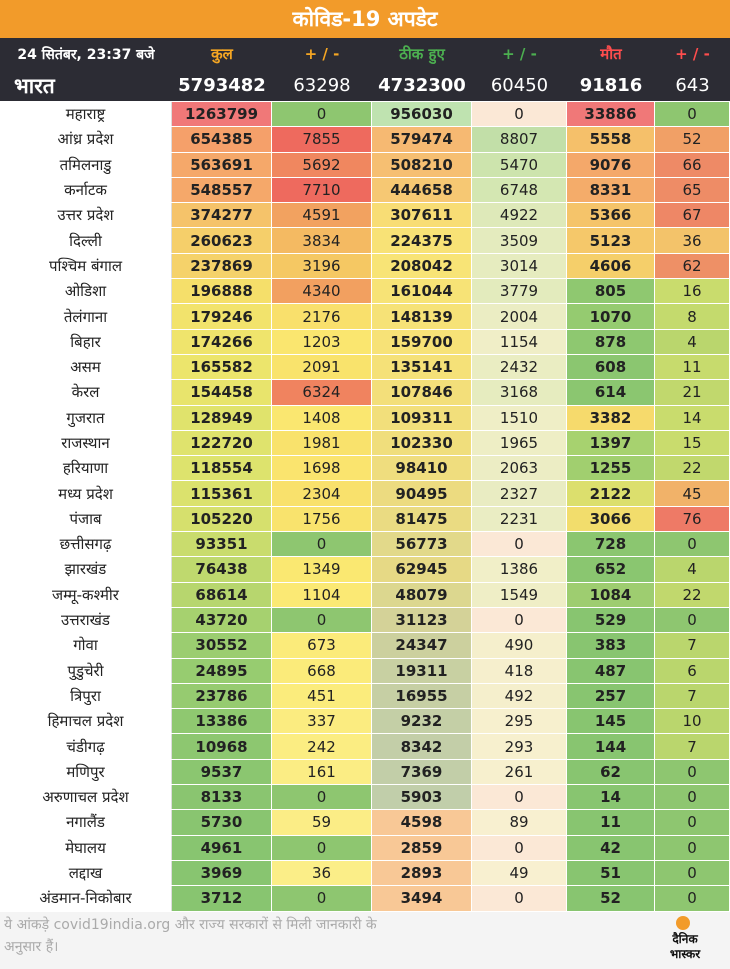  What do you see at coordinates (222, 772) in the screenshot?
I see `total-cases: 9537` at bounding box center [222, 772].